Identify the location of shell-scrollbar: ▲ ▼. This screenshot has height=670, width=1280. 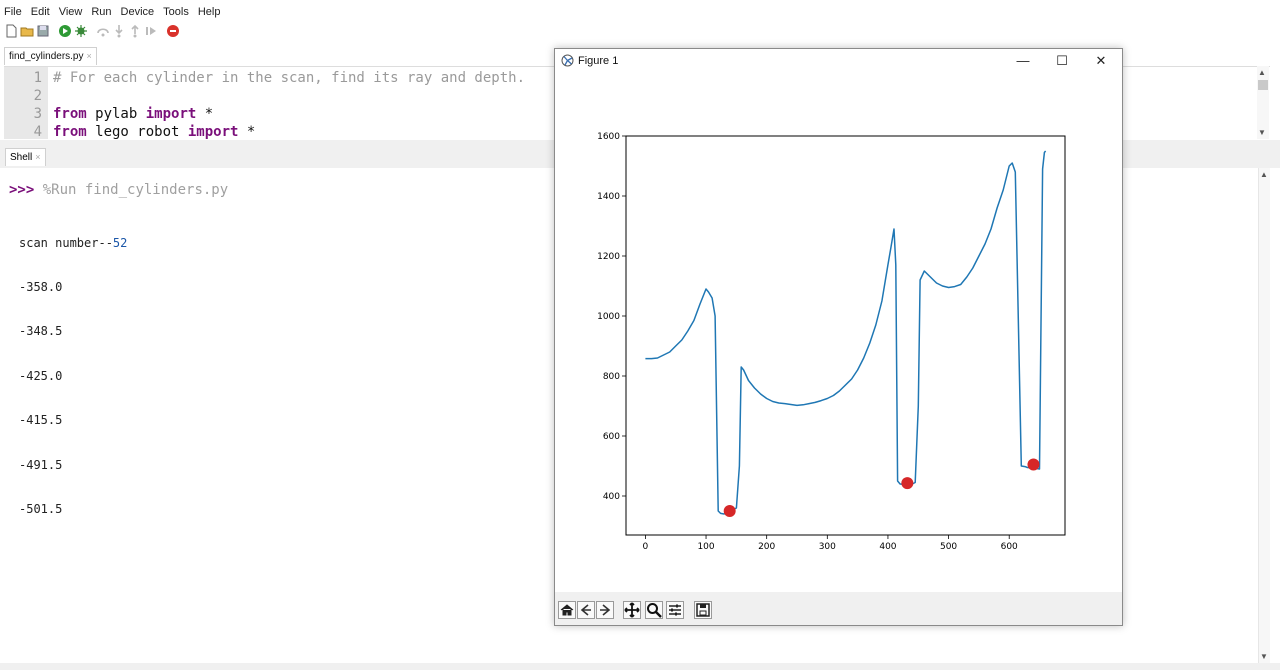
(1264, 415).